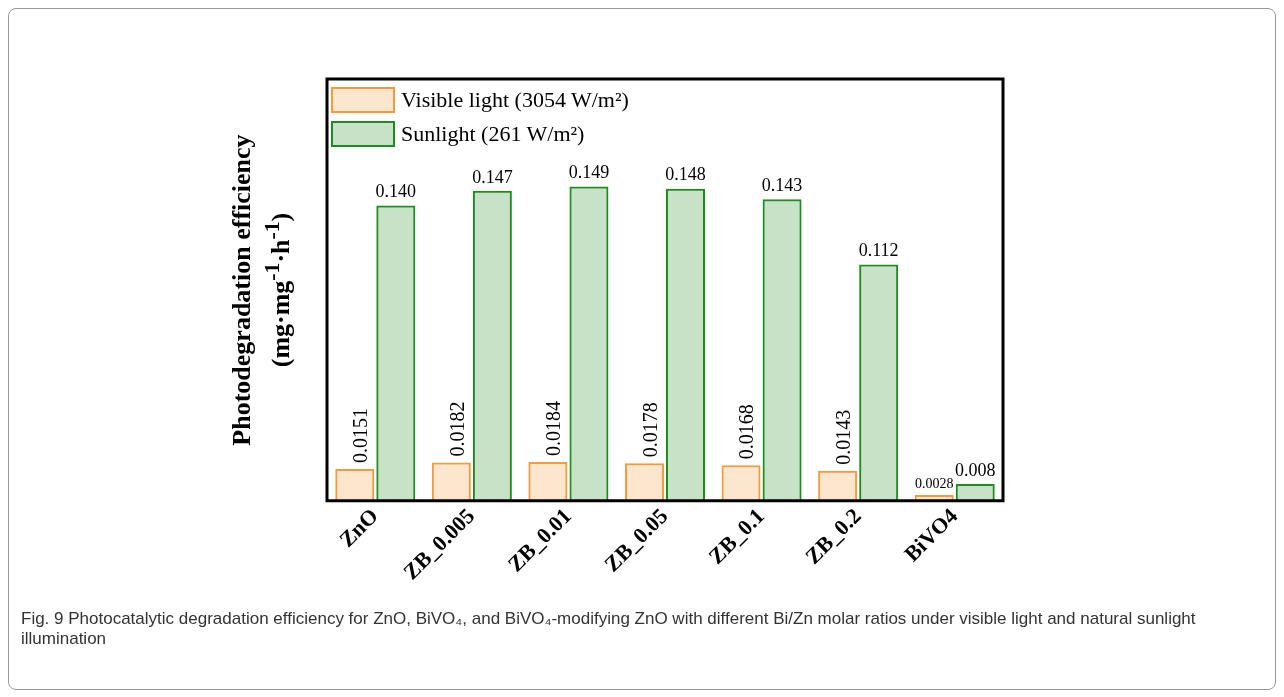  I want to click on data-label: 0.143, so click(782, 184).